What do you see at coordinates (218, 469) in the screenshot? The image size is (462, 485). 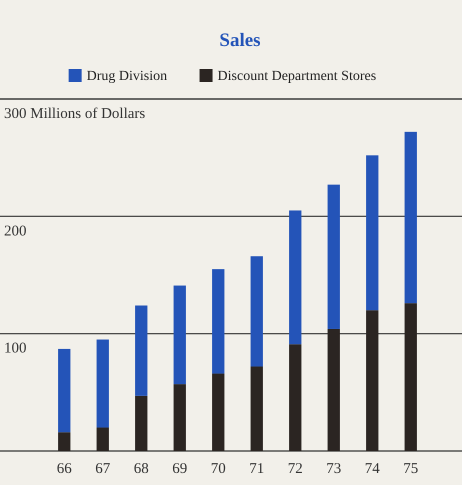 I see `x-tick-label: 70` at bounding box center [218, 469].